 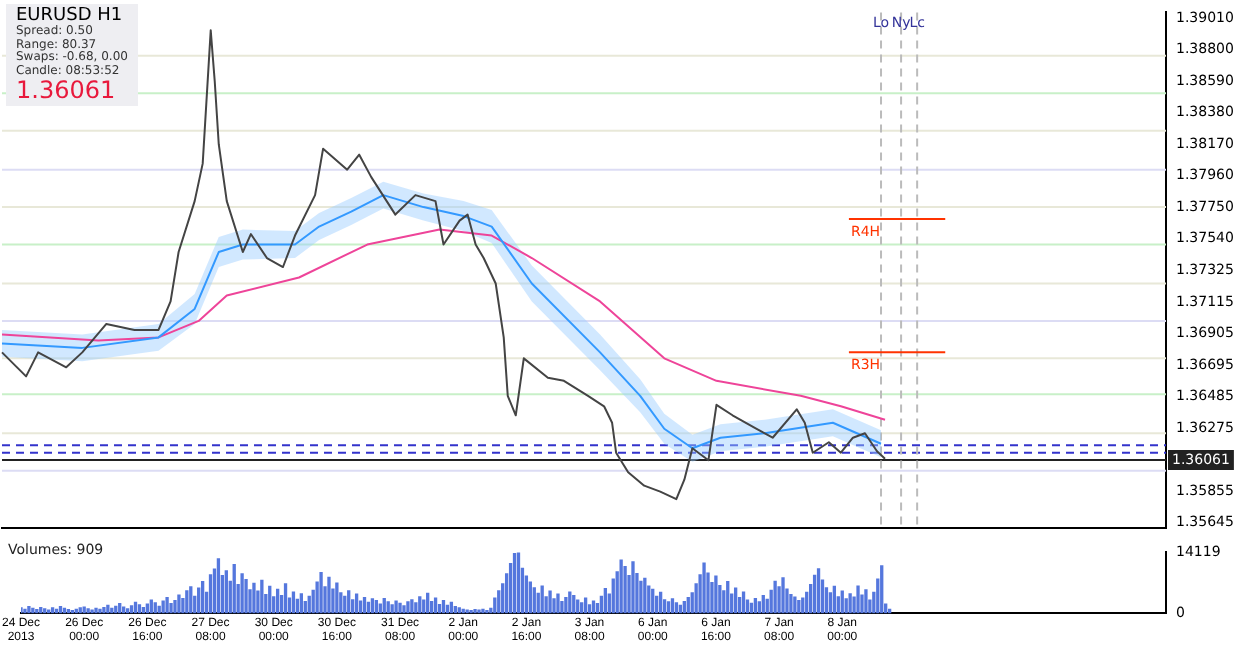 What do you see at coordinates (70, 16) in the screenshot?
I see `annotation: EURUSD H1` at bounding box center [70, 16].